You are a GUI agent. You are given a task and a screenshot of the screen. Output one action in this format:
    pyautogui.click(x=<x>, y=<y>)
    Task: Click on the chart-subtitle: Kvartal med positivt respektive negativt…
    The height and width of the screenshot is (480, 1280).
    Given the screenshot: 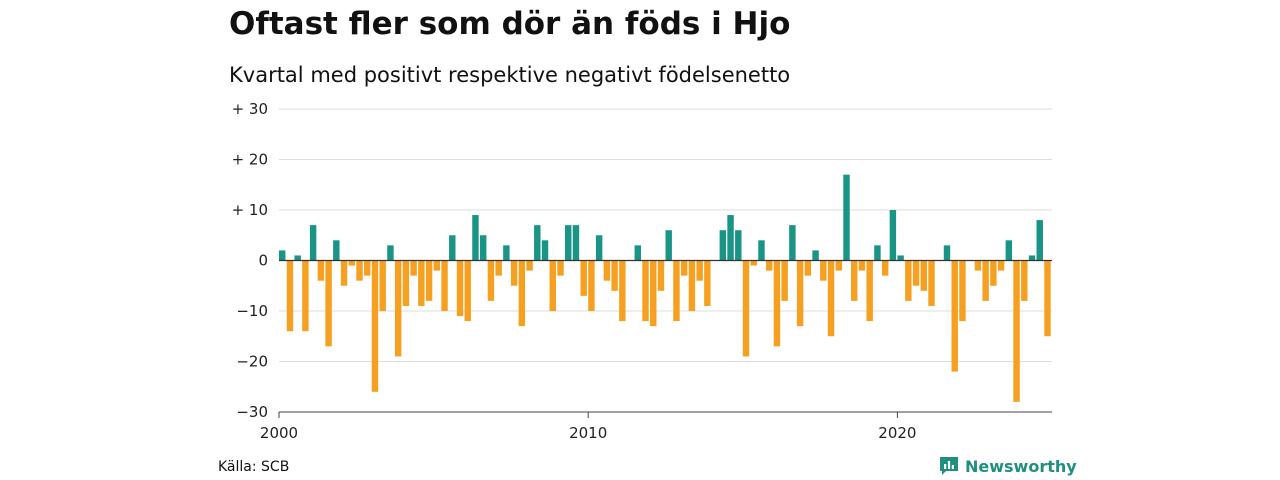 What is the action you would take?
    pyautogui.click(x=510, y=75)
    